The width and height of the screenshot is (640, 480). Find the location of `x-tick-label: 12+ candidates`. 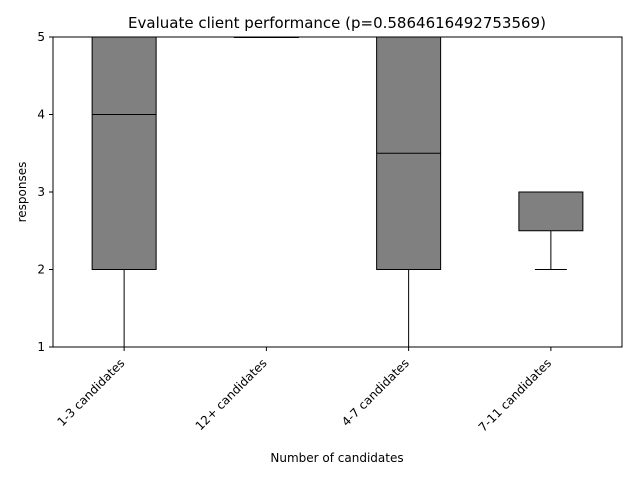

x-tick-label: 12+ candidates is located at coordinates (231, 394).